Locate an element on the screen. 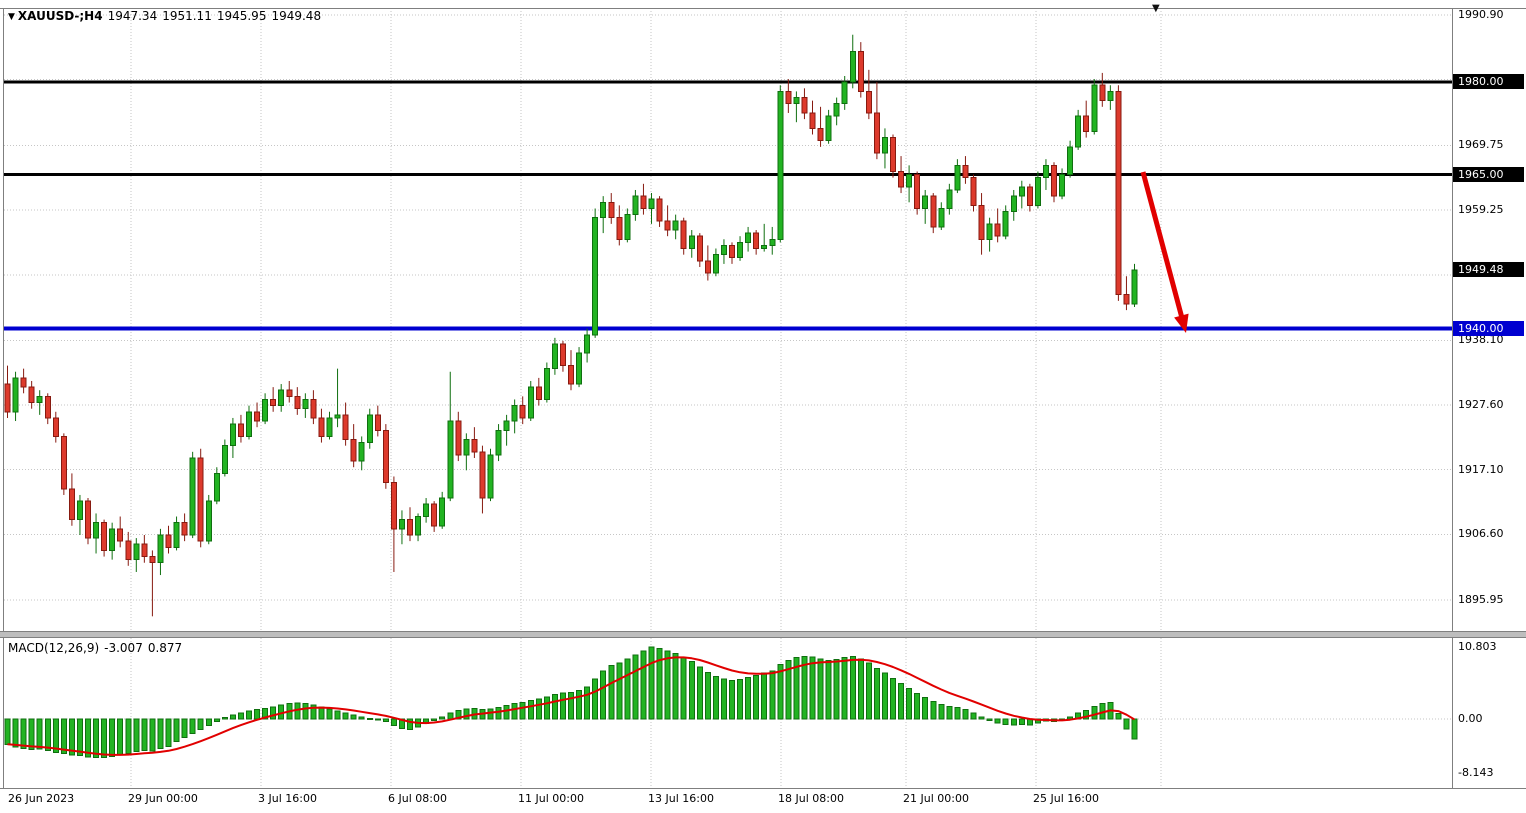  macd-value: -3.007 is located at coordinates (123, 648).